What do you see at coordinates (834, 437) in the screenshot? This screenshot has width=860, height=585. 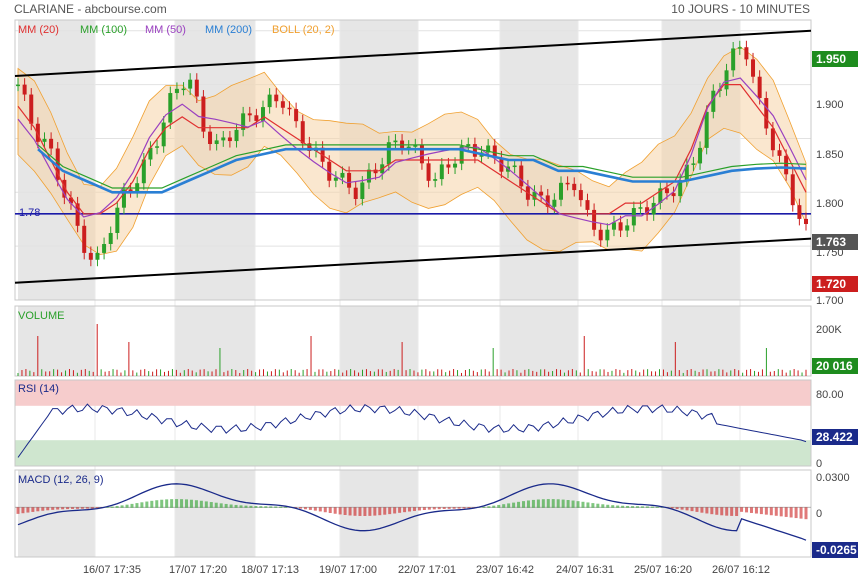 I see `rsi-tag-text: 28.422` at bounding box center [834, 437].